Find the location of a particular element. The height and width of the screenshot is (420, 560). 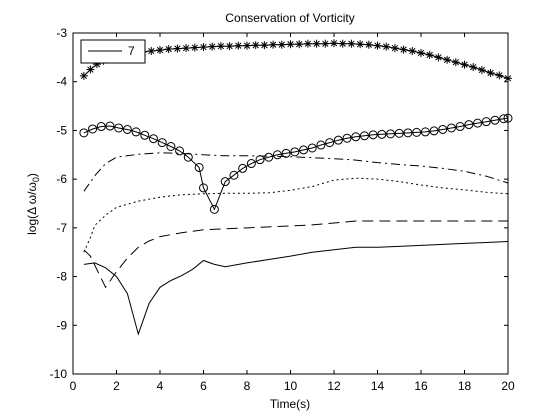

y-tick-label: -6 is located at coordinates (61, 179).